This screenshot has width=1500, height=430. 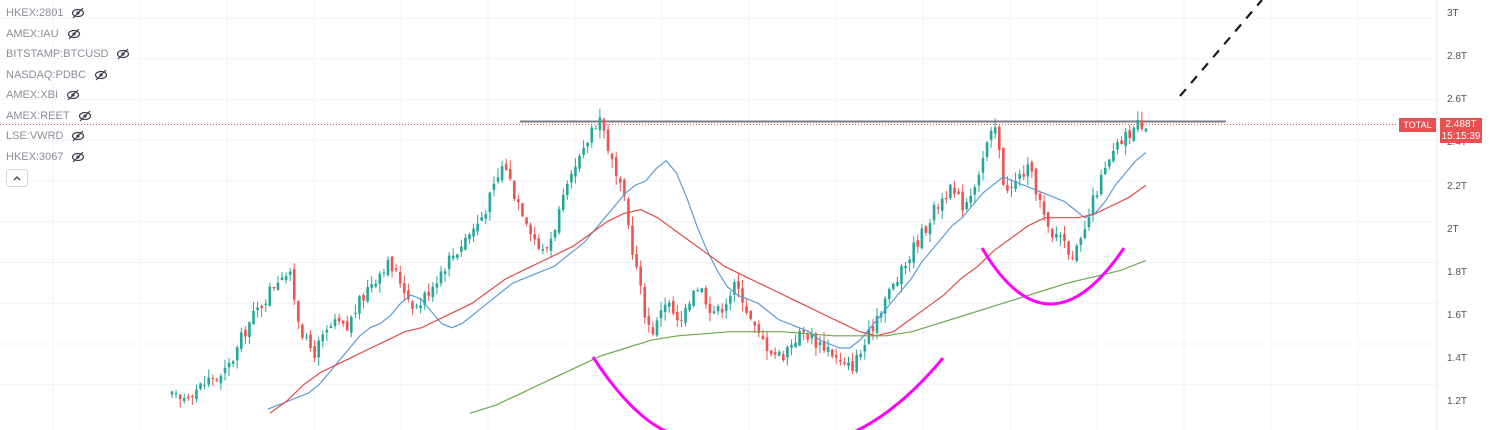 I want to click on legend-item: BITSTAMP:BTCUSD, so click(x=68, y=54).